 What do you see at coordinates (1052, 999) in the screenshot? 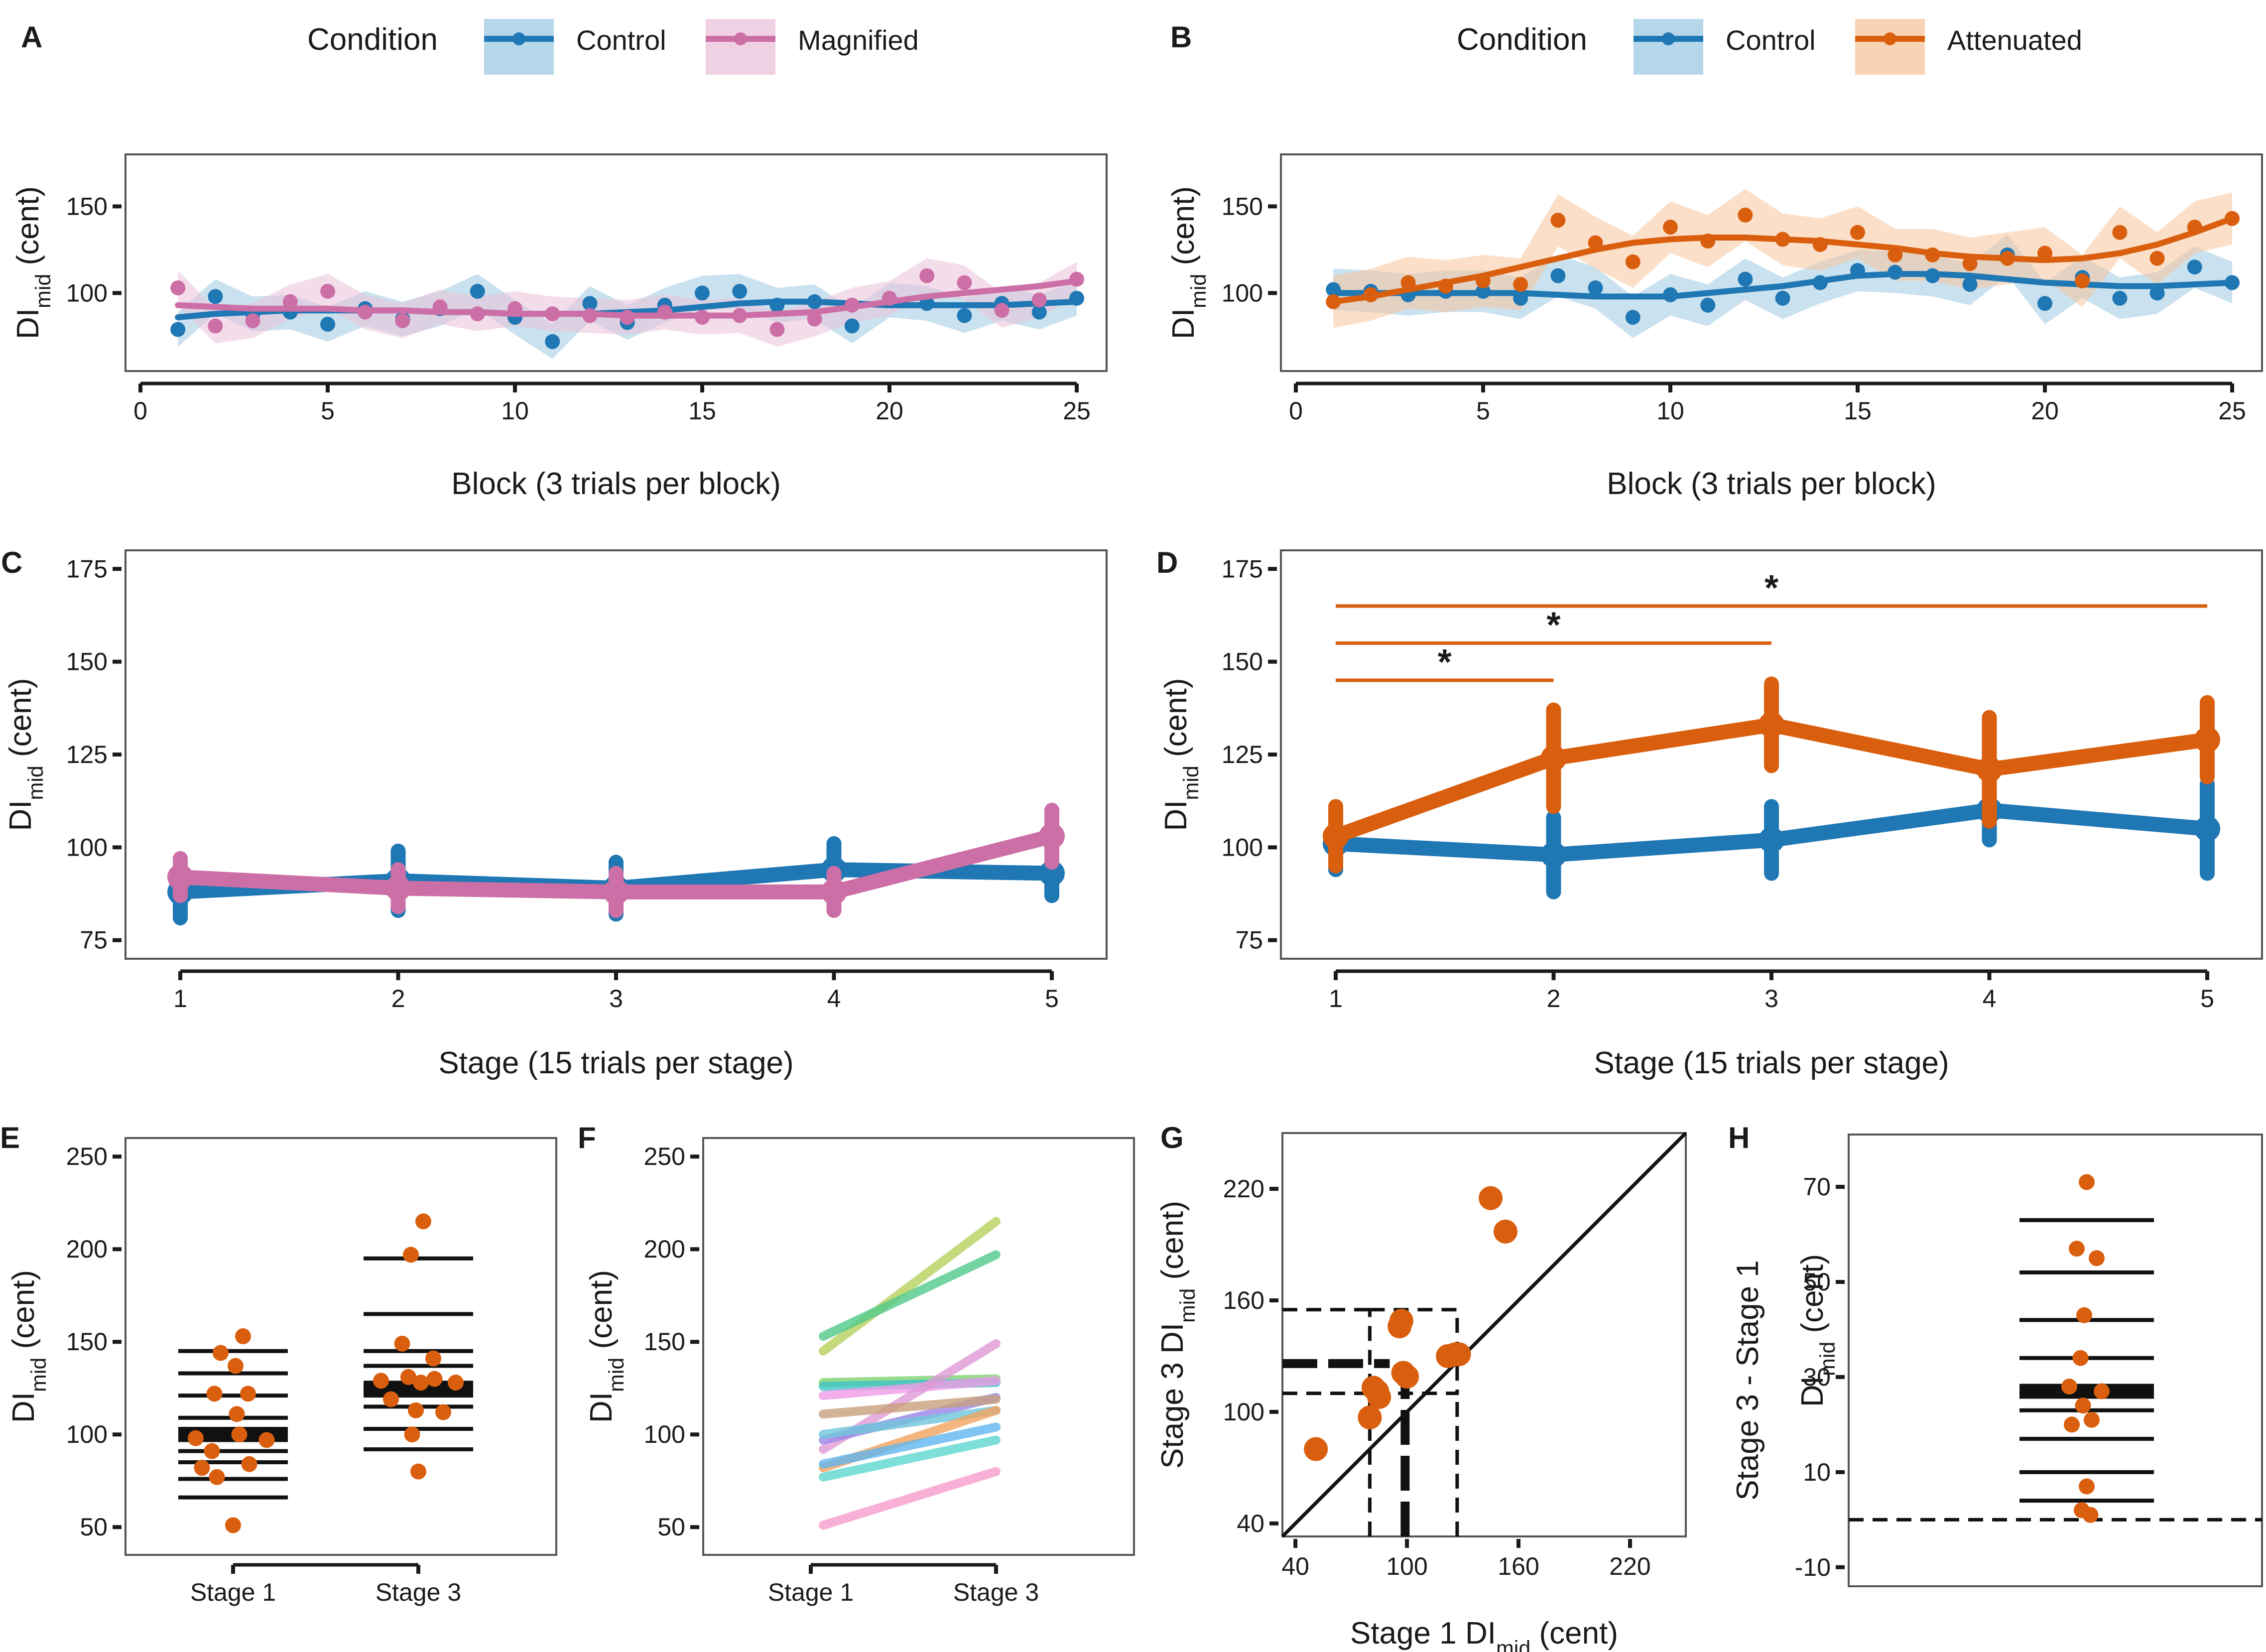
I see `x-xtick-label: 5` at bounding box center [1052, 999].